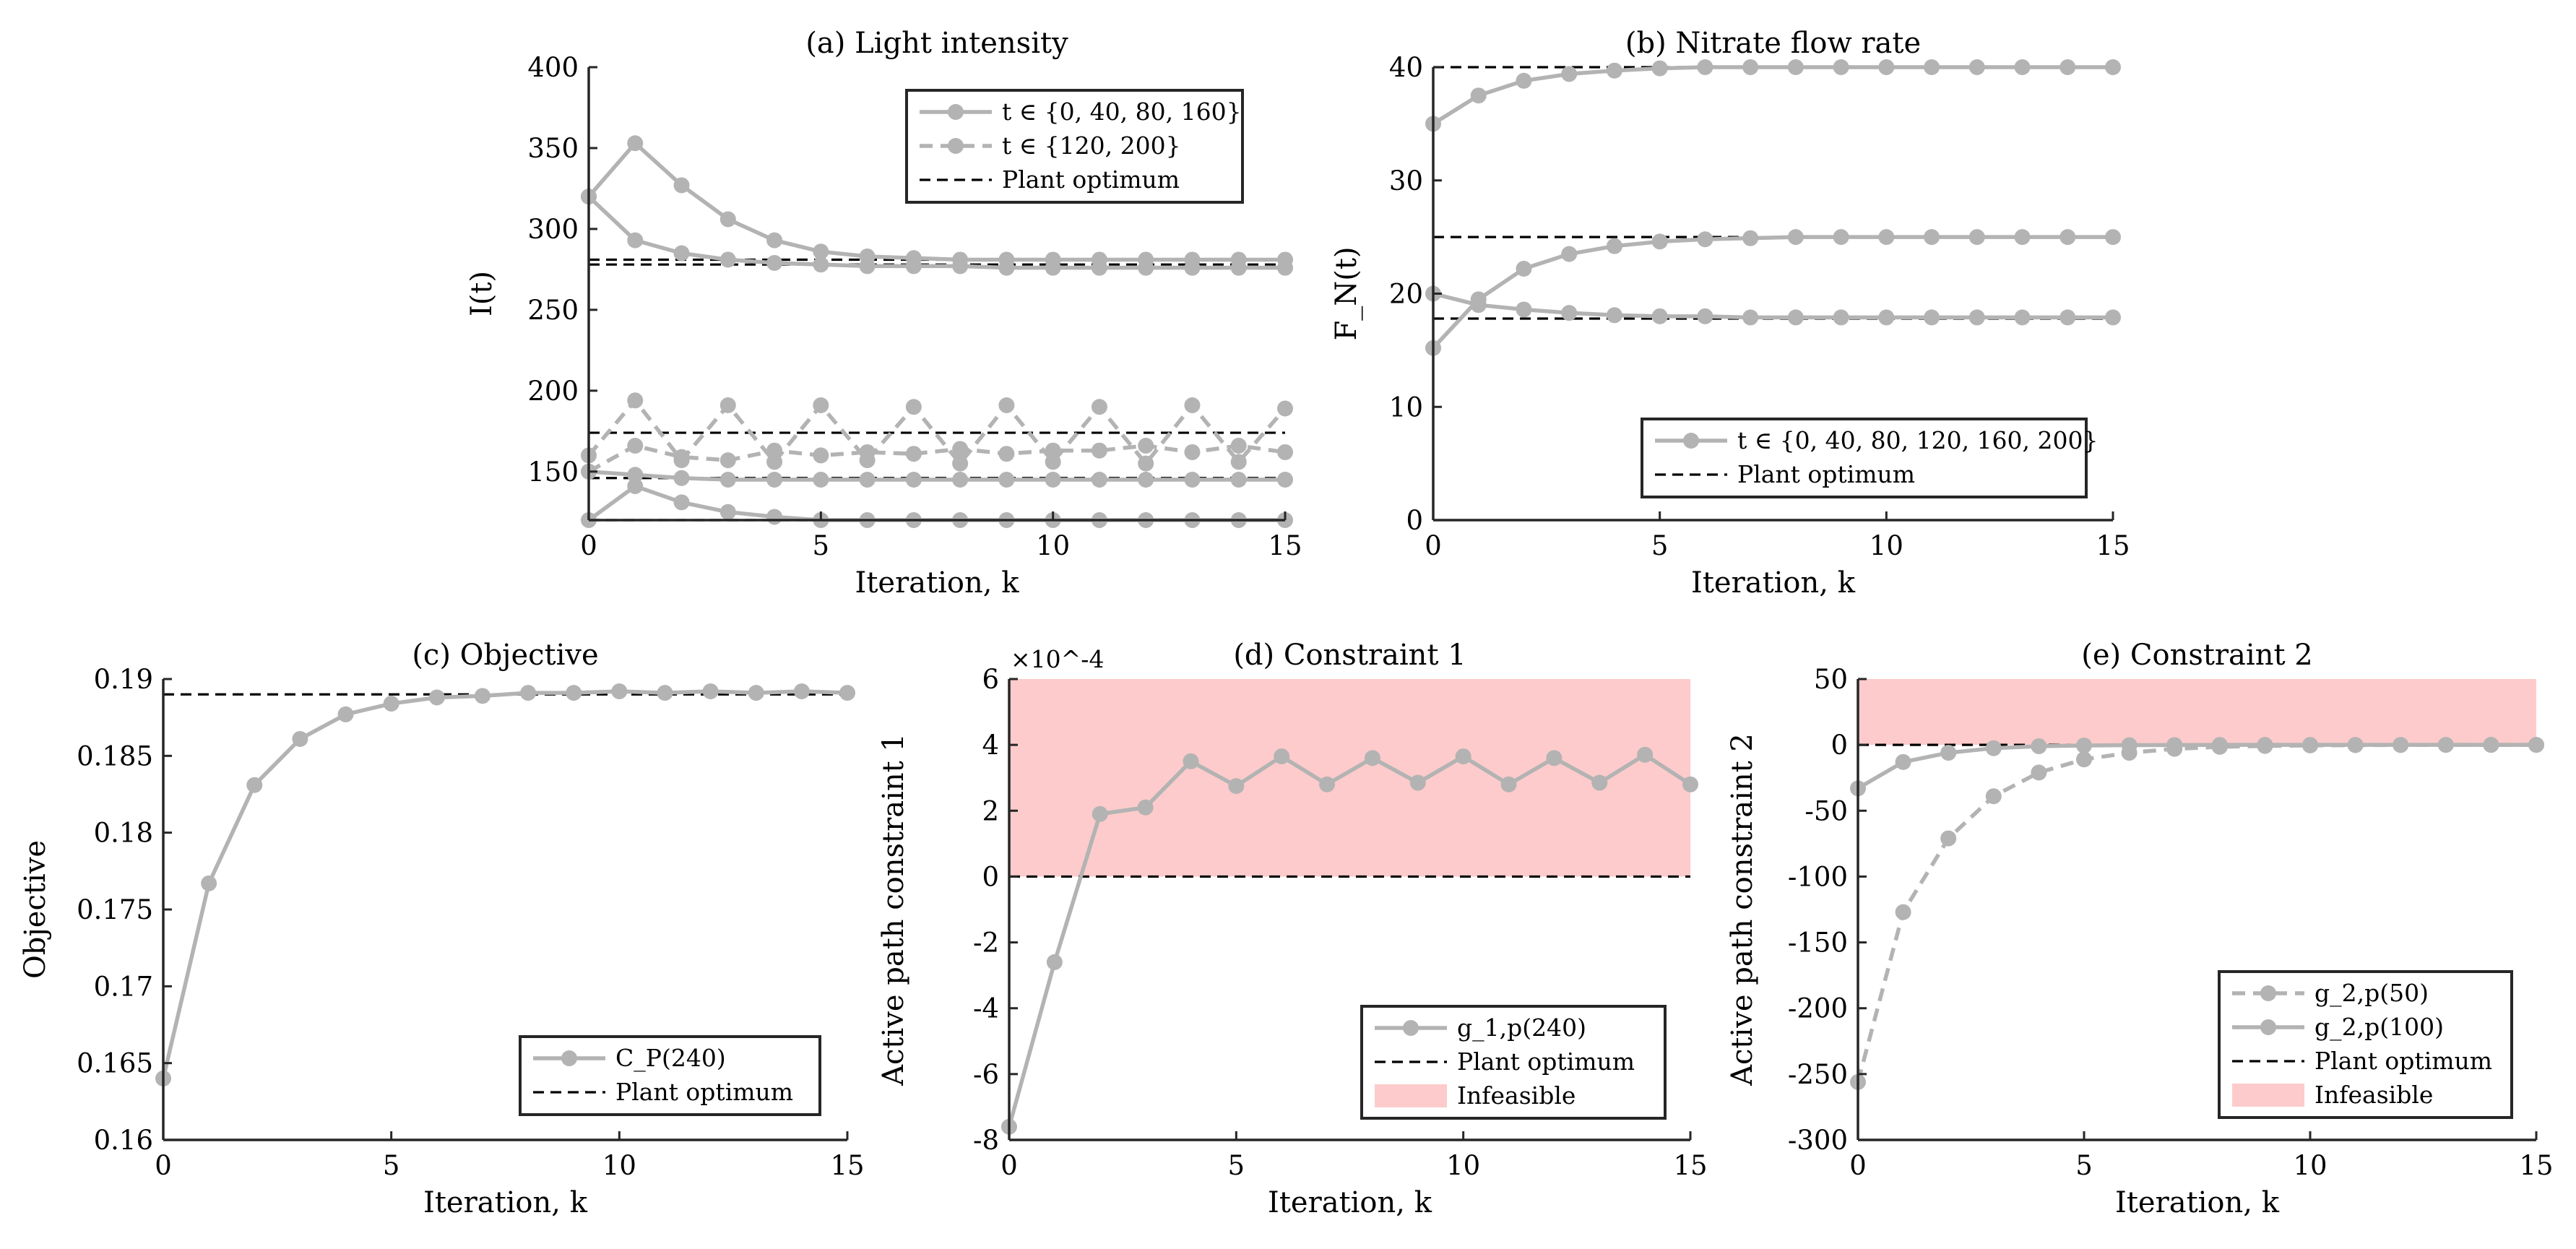  Describe the element at coordinates (553, 310) in the screenshot. I see `y-tick-label: 250` at that location.